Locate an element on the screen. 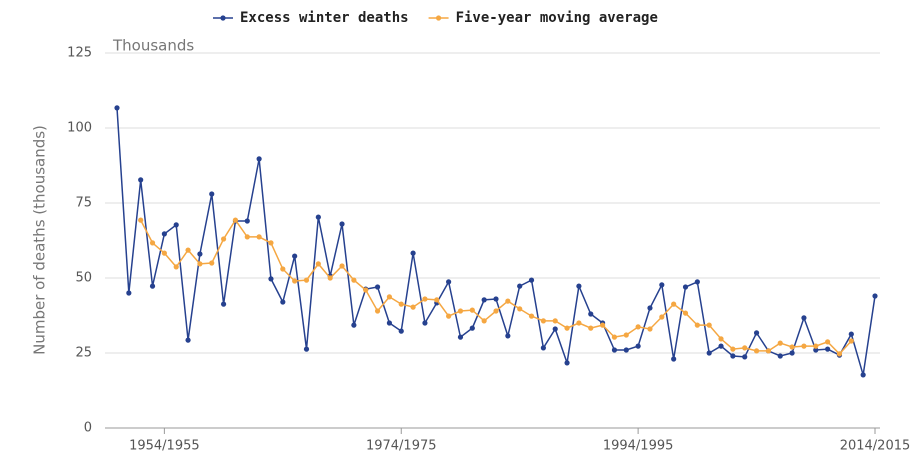  legend-marker is located at coordinates (438, 18).